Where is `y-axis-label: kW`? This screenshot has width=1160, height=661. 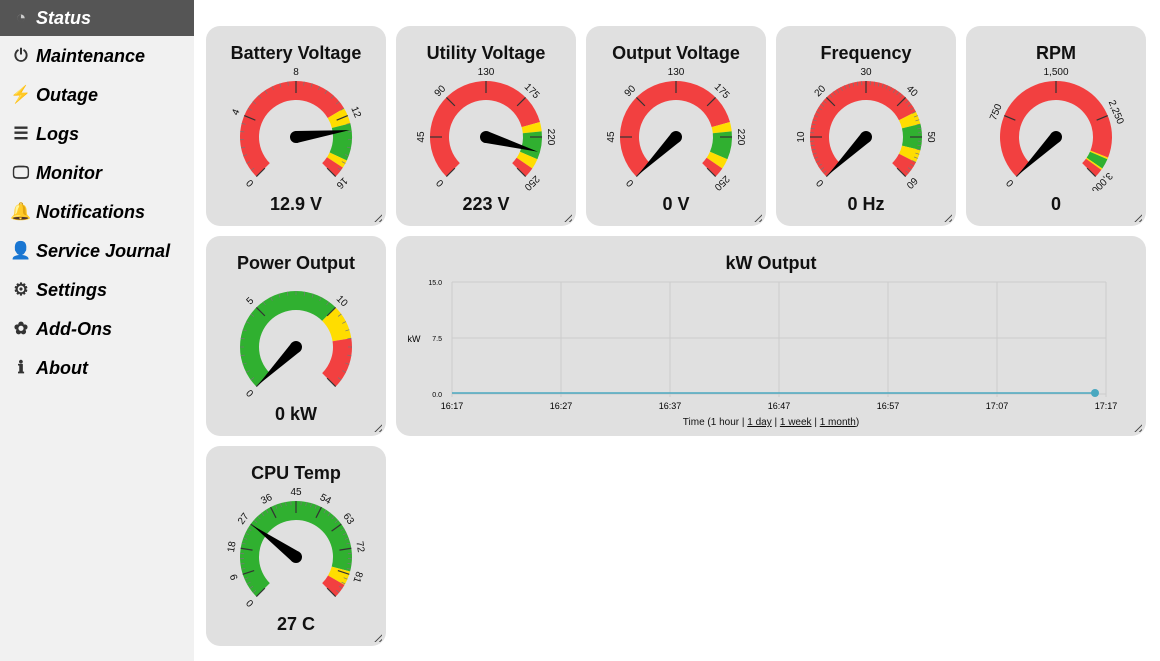
y-axis-label: kW is located at coordinates (415, 339).